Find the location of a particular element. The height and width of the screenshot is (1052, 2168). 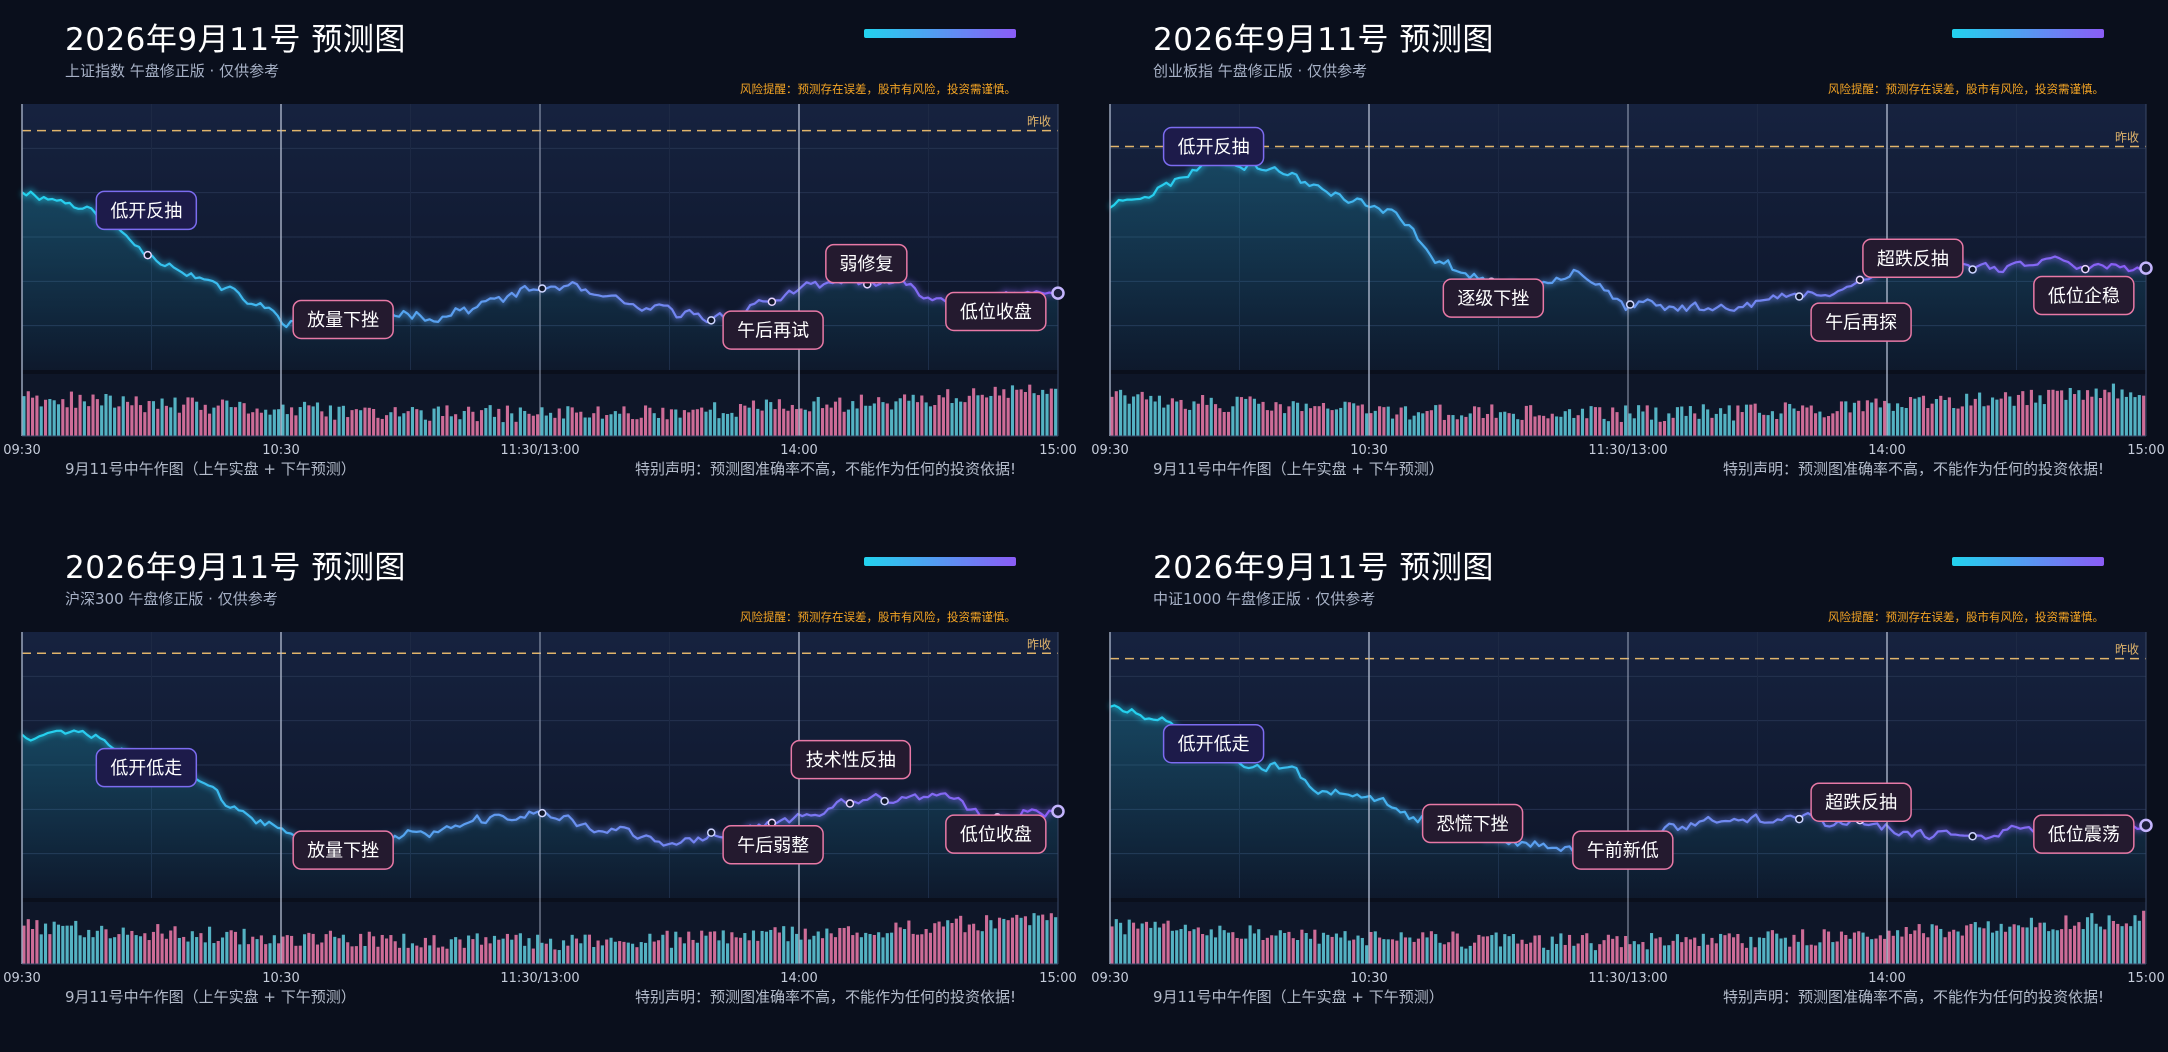

annotation-point is located at coordinates (1860, 280).